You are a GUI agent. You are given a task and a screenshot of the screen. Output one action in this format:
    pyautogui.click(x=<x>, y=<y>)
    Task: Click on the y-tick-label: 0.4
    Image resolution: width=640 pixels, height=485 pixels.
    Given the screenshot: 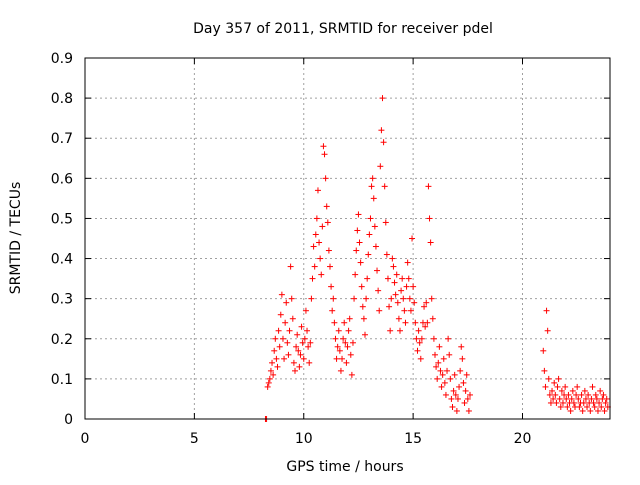 What is the action you would take?
    pyautogui.click(x=62, y=260)
    